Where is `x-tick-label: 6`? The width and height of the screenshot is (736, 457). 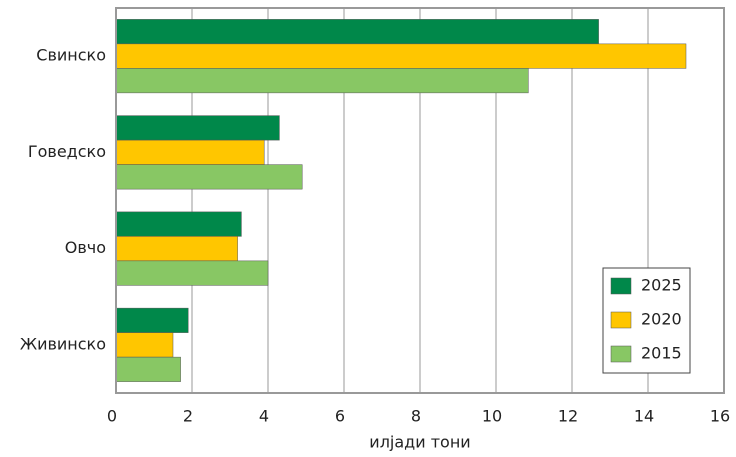
x-tick-label: 6 is located at coordinates (340, 416).